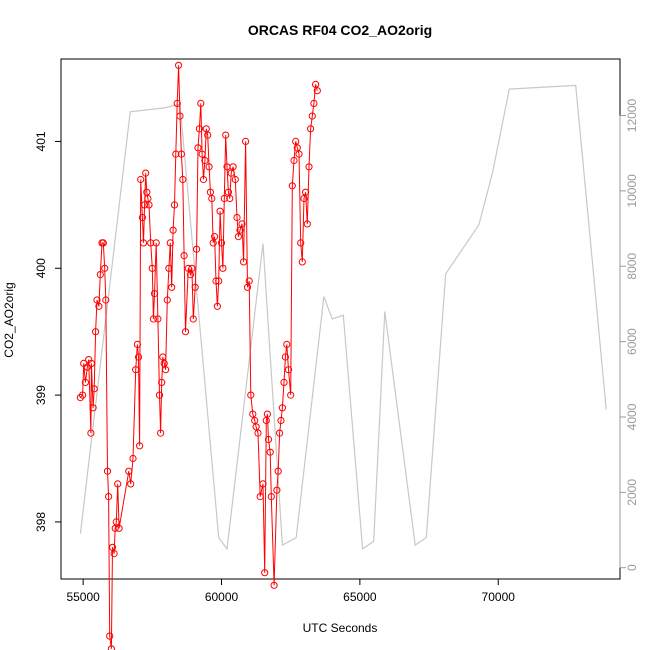 Image resolution: width=650 pixels, height=650 pixels. I want to click on right-y-tick-label: 6000, so click(632, 341).